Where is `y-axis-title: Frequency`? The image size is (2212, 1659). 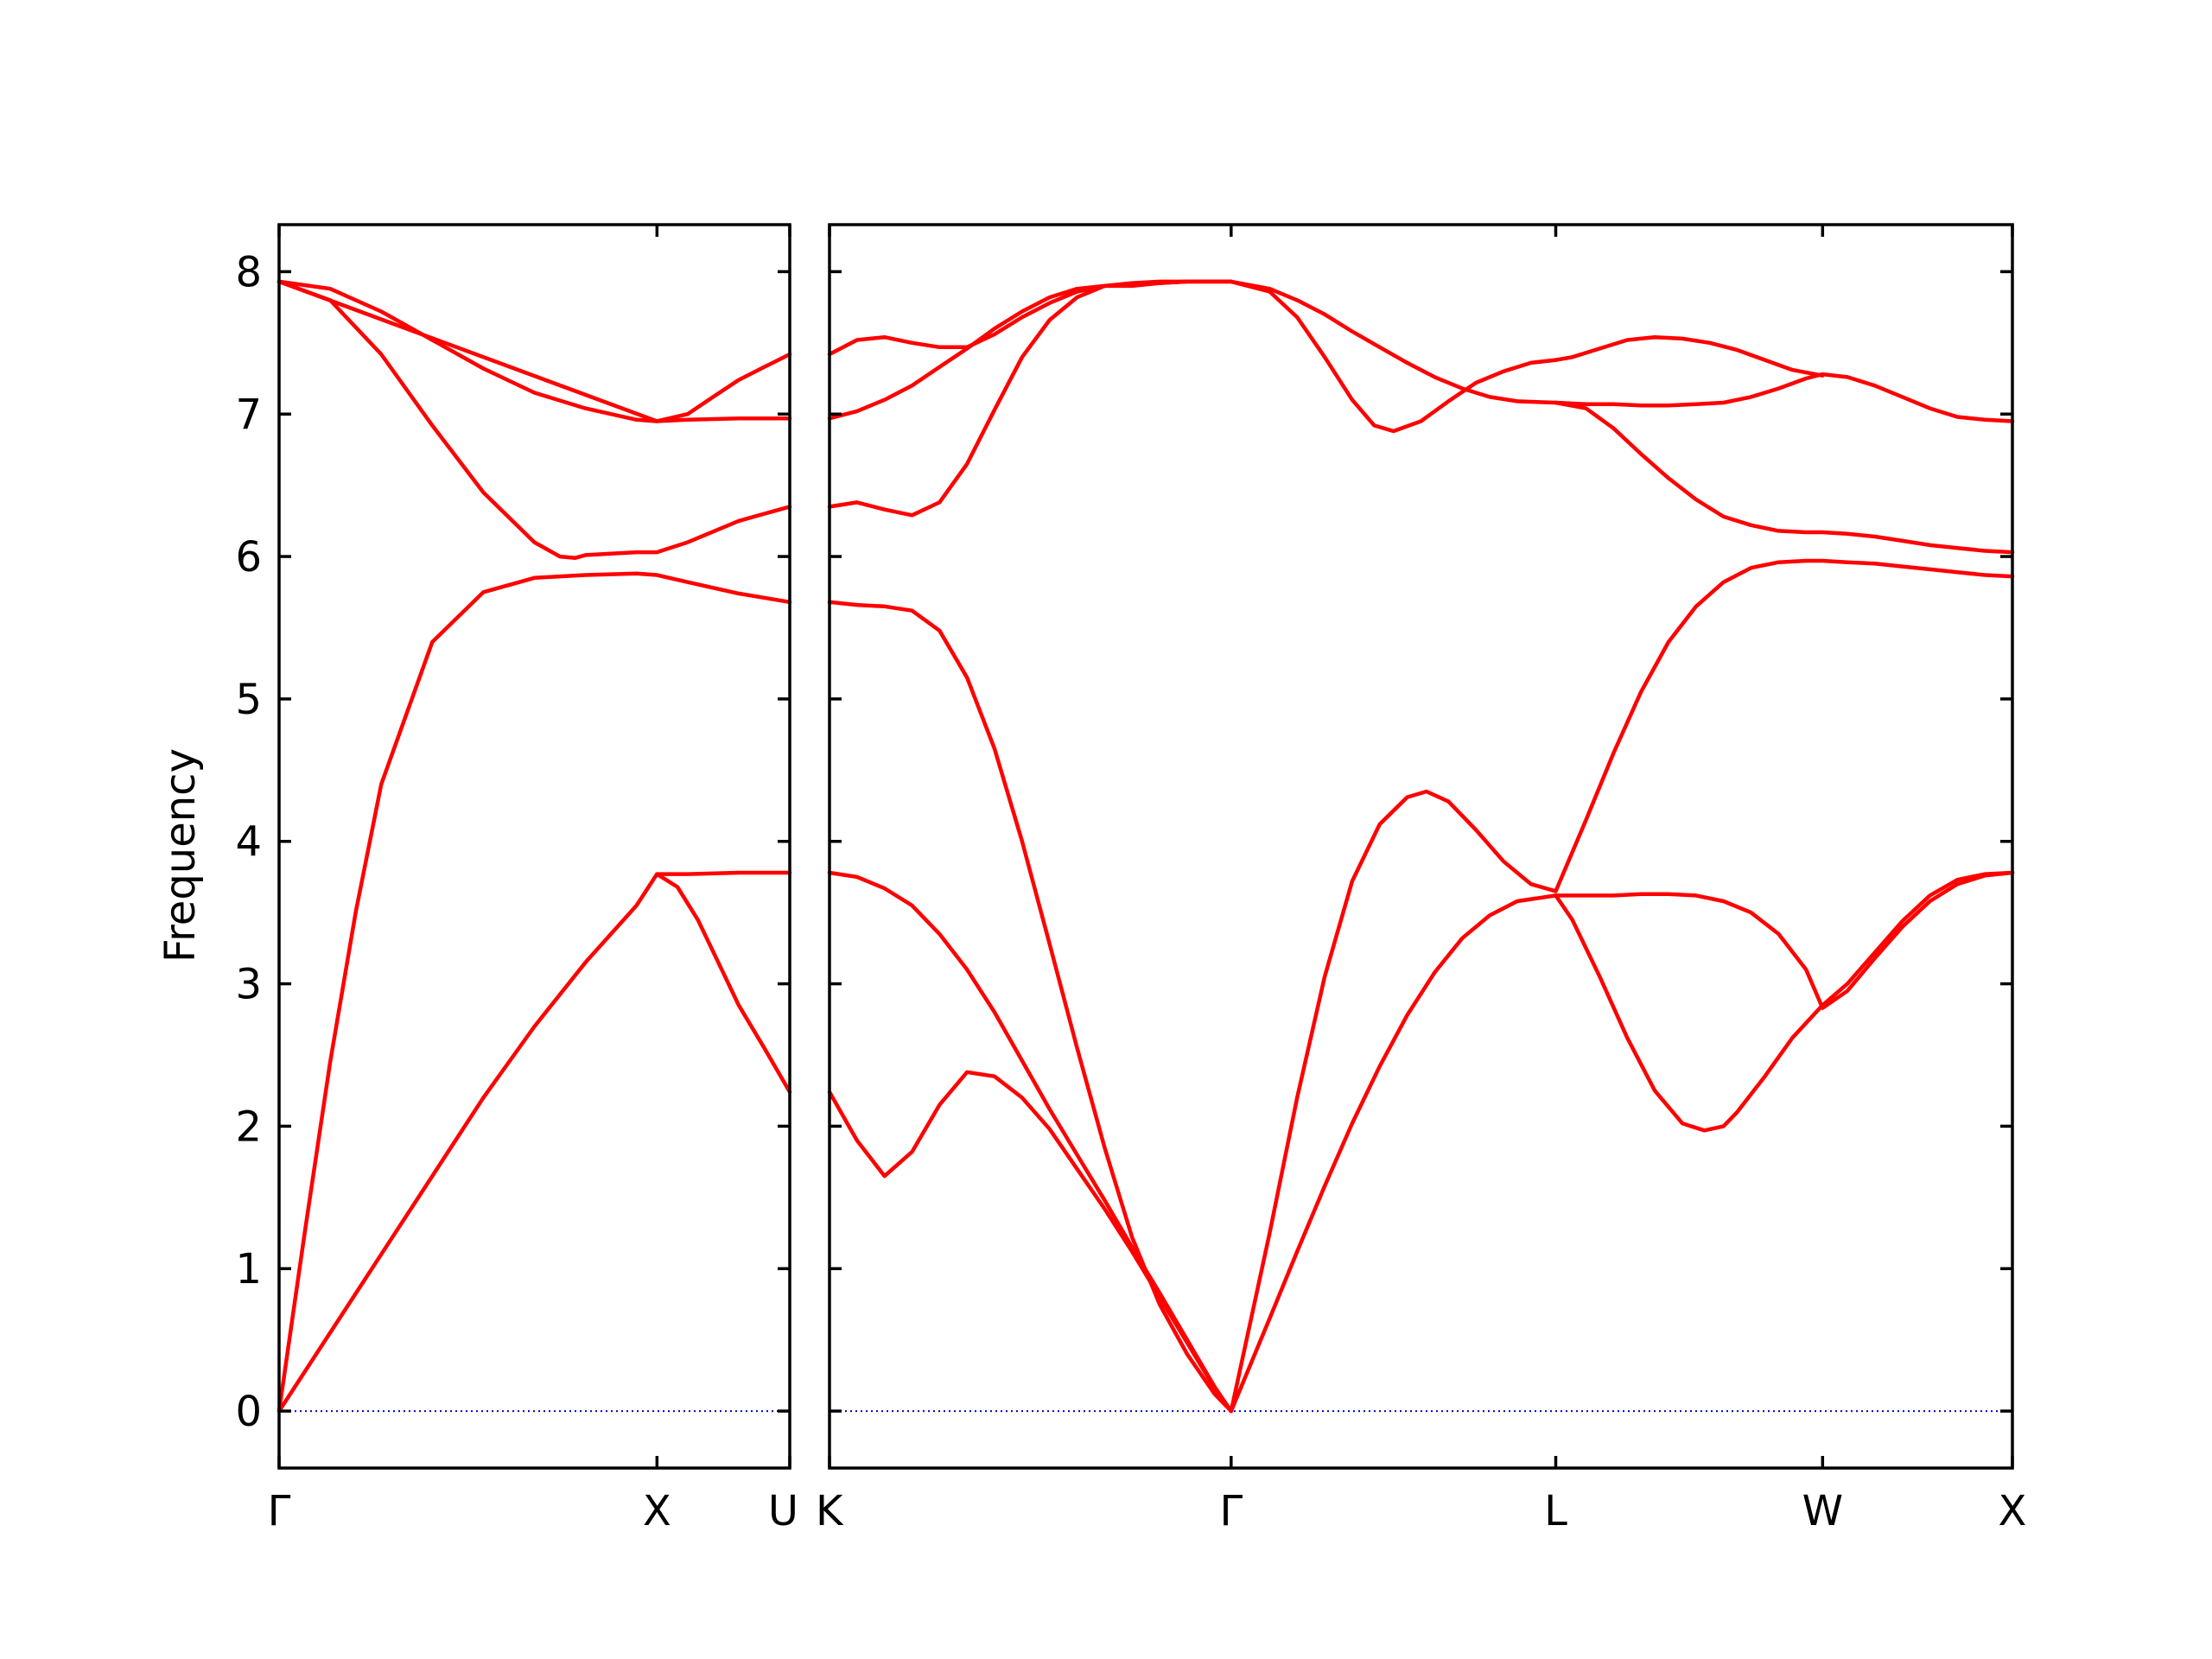
y-axis-title: Frequency is located at coordinates (180, 855).